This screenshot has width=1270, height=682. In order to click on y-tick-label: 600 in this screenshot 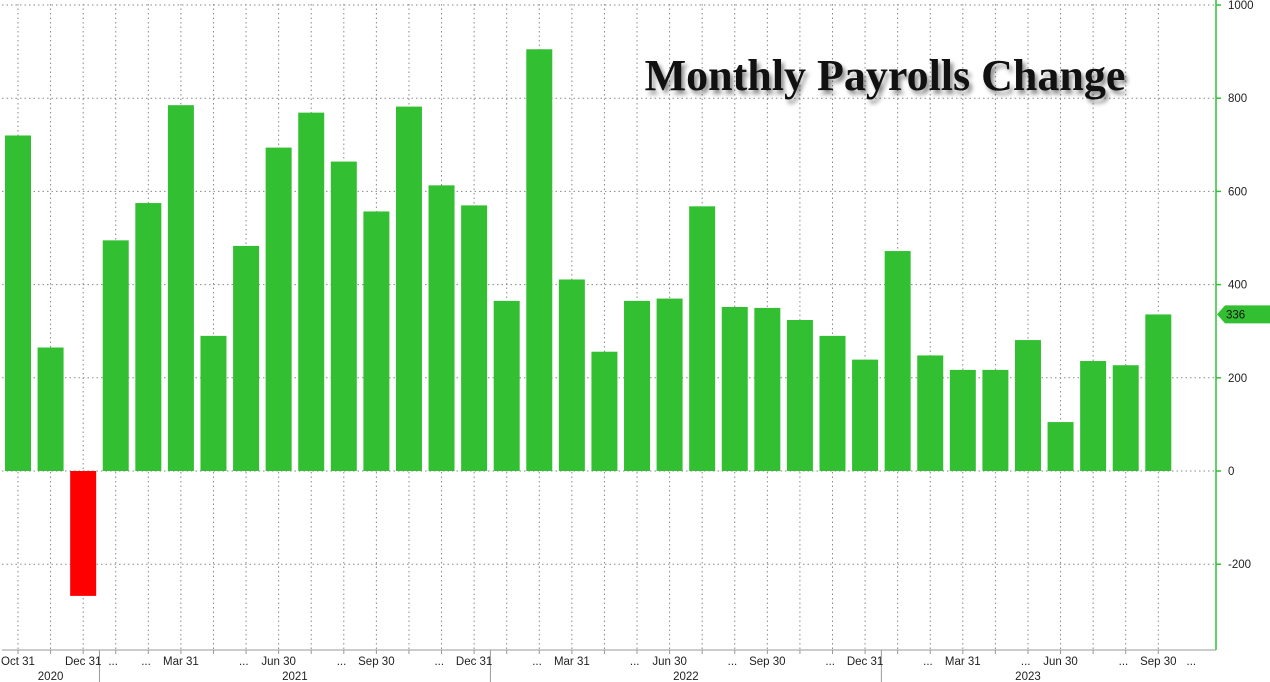, I will do `click(1237, 192)`.